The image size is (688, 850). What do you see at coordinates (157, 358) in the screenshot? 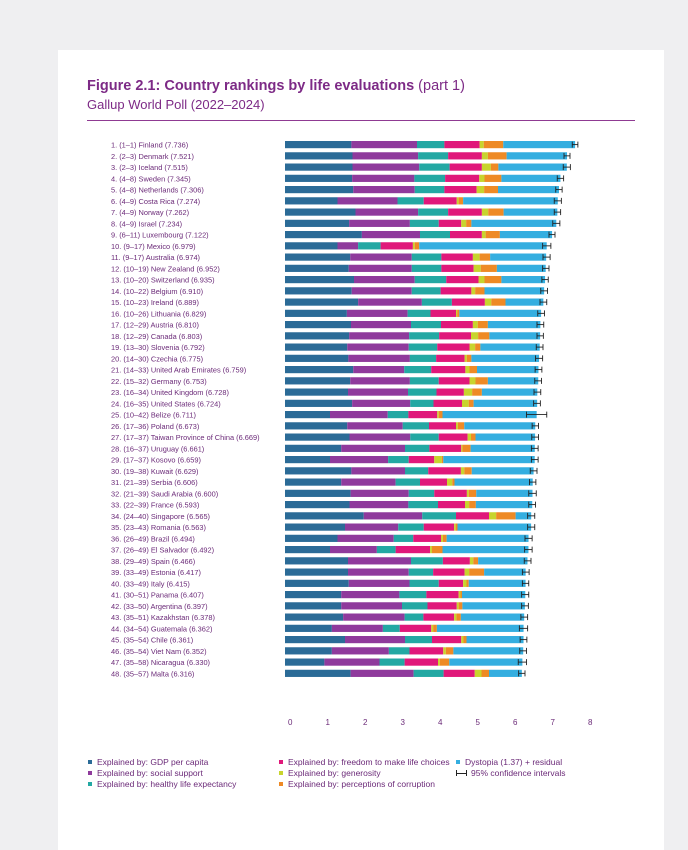
I see `row-label: 20. (14–30) Czechia (6.775)` at bounding box center [157, 358].